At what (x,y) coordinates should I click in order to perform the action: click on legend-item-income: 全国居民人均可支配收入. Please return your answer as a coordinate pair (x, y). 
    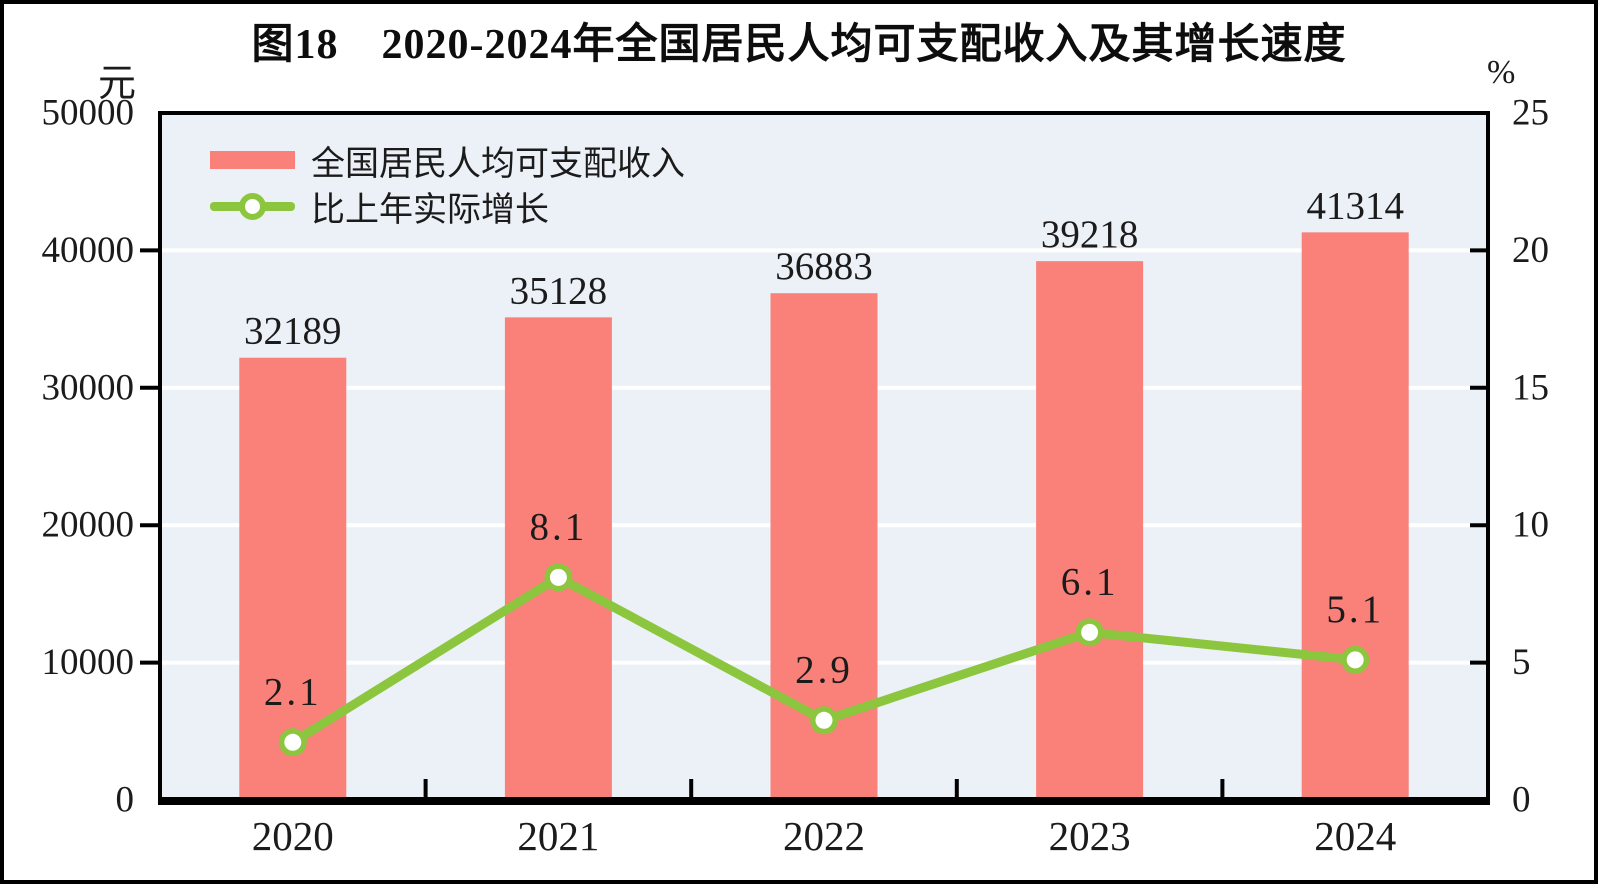
    Looking at the image, I should click on (447, 162).